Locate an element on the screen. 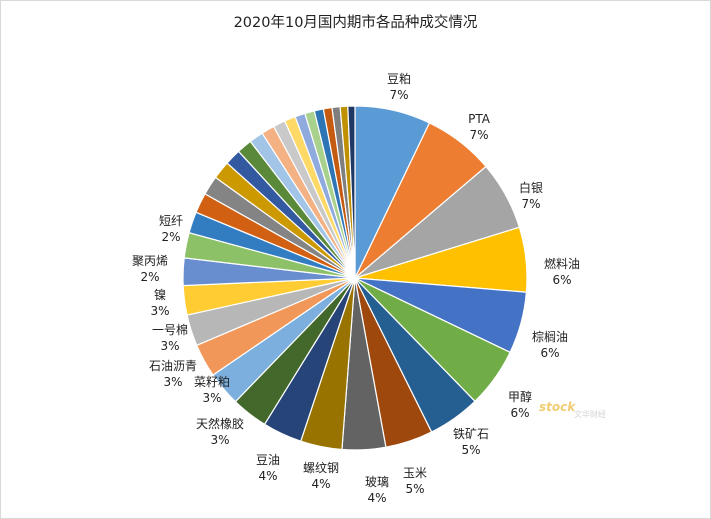  slice-label-name: 螺纹钢 is located at coordinates (321, 468).